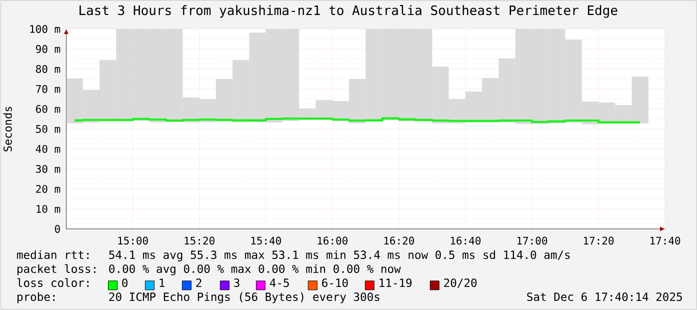 This screenshot has width=697, height=310. I want to click on y-tick-label: 80 m, so click(48, 69).